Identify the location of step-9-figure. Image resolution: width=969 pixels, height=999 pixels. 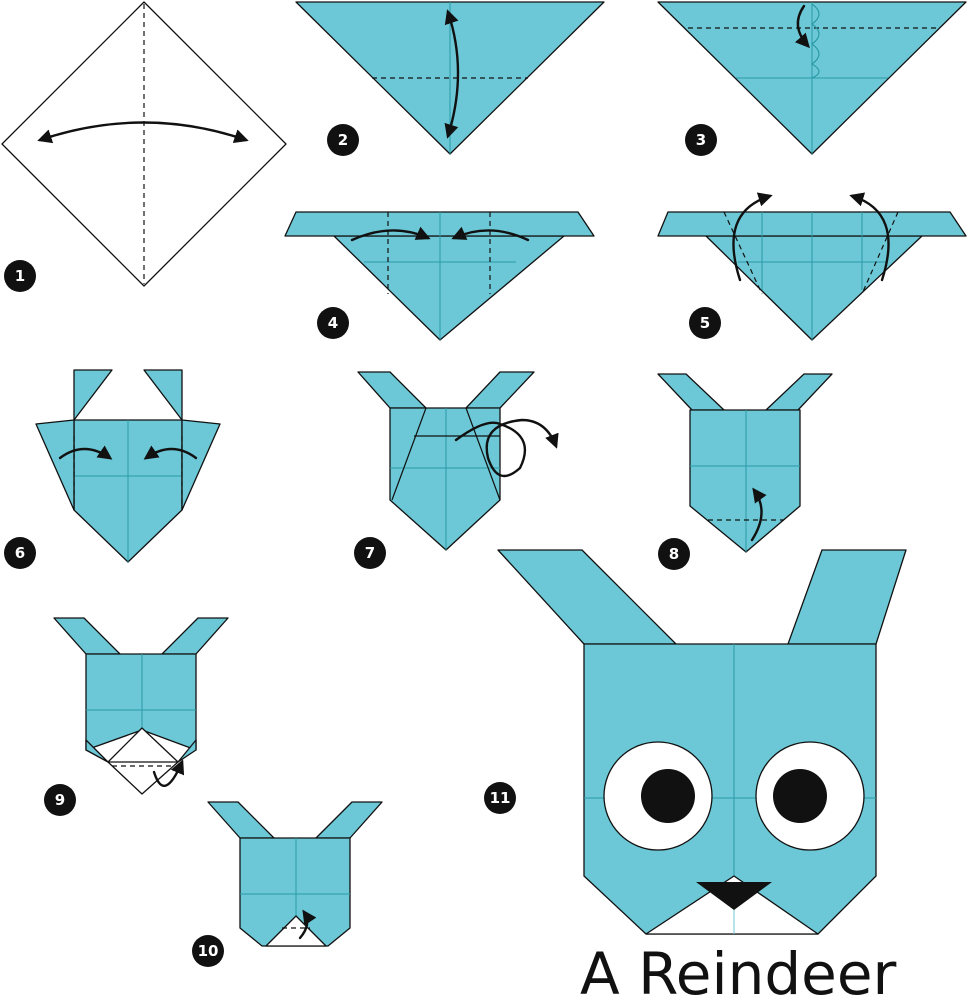
(141, 706).